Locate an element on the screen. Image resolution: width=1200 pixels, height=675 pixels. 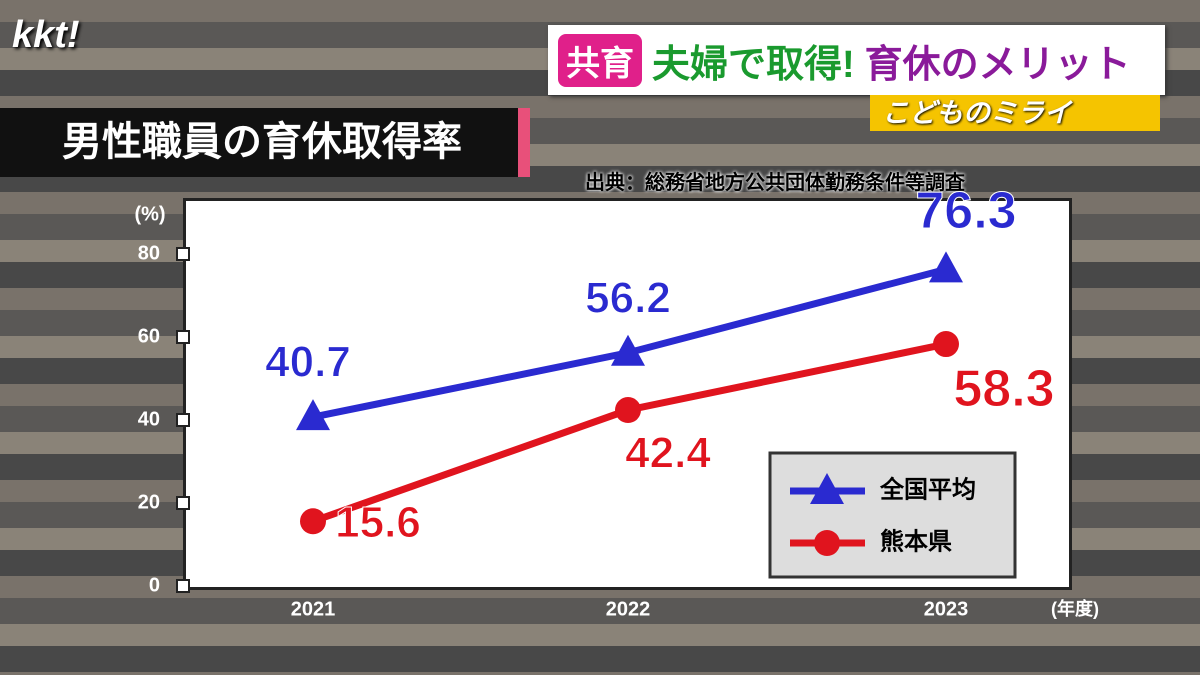
data-label: 76.3 is located at coordinates (965, 211).